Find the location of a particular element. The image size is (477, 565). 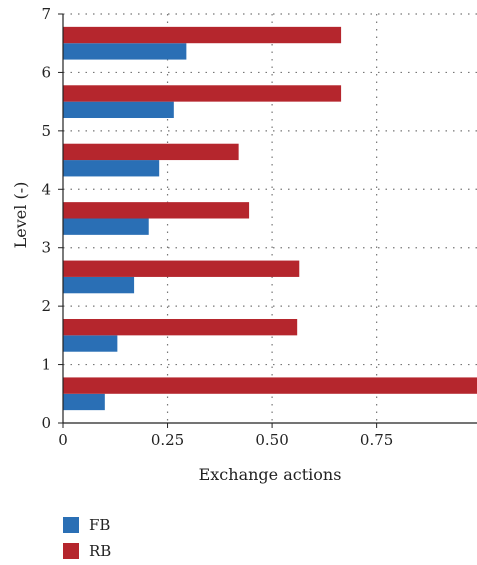

x-axis-label: Exchange actions is located at coordinates (270, 474).